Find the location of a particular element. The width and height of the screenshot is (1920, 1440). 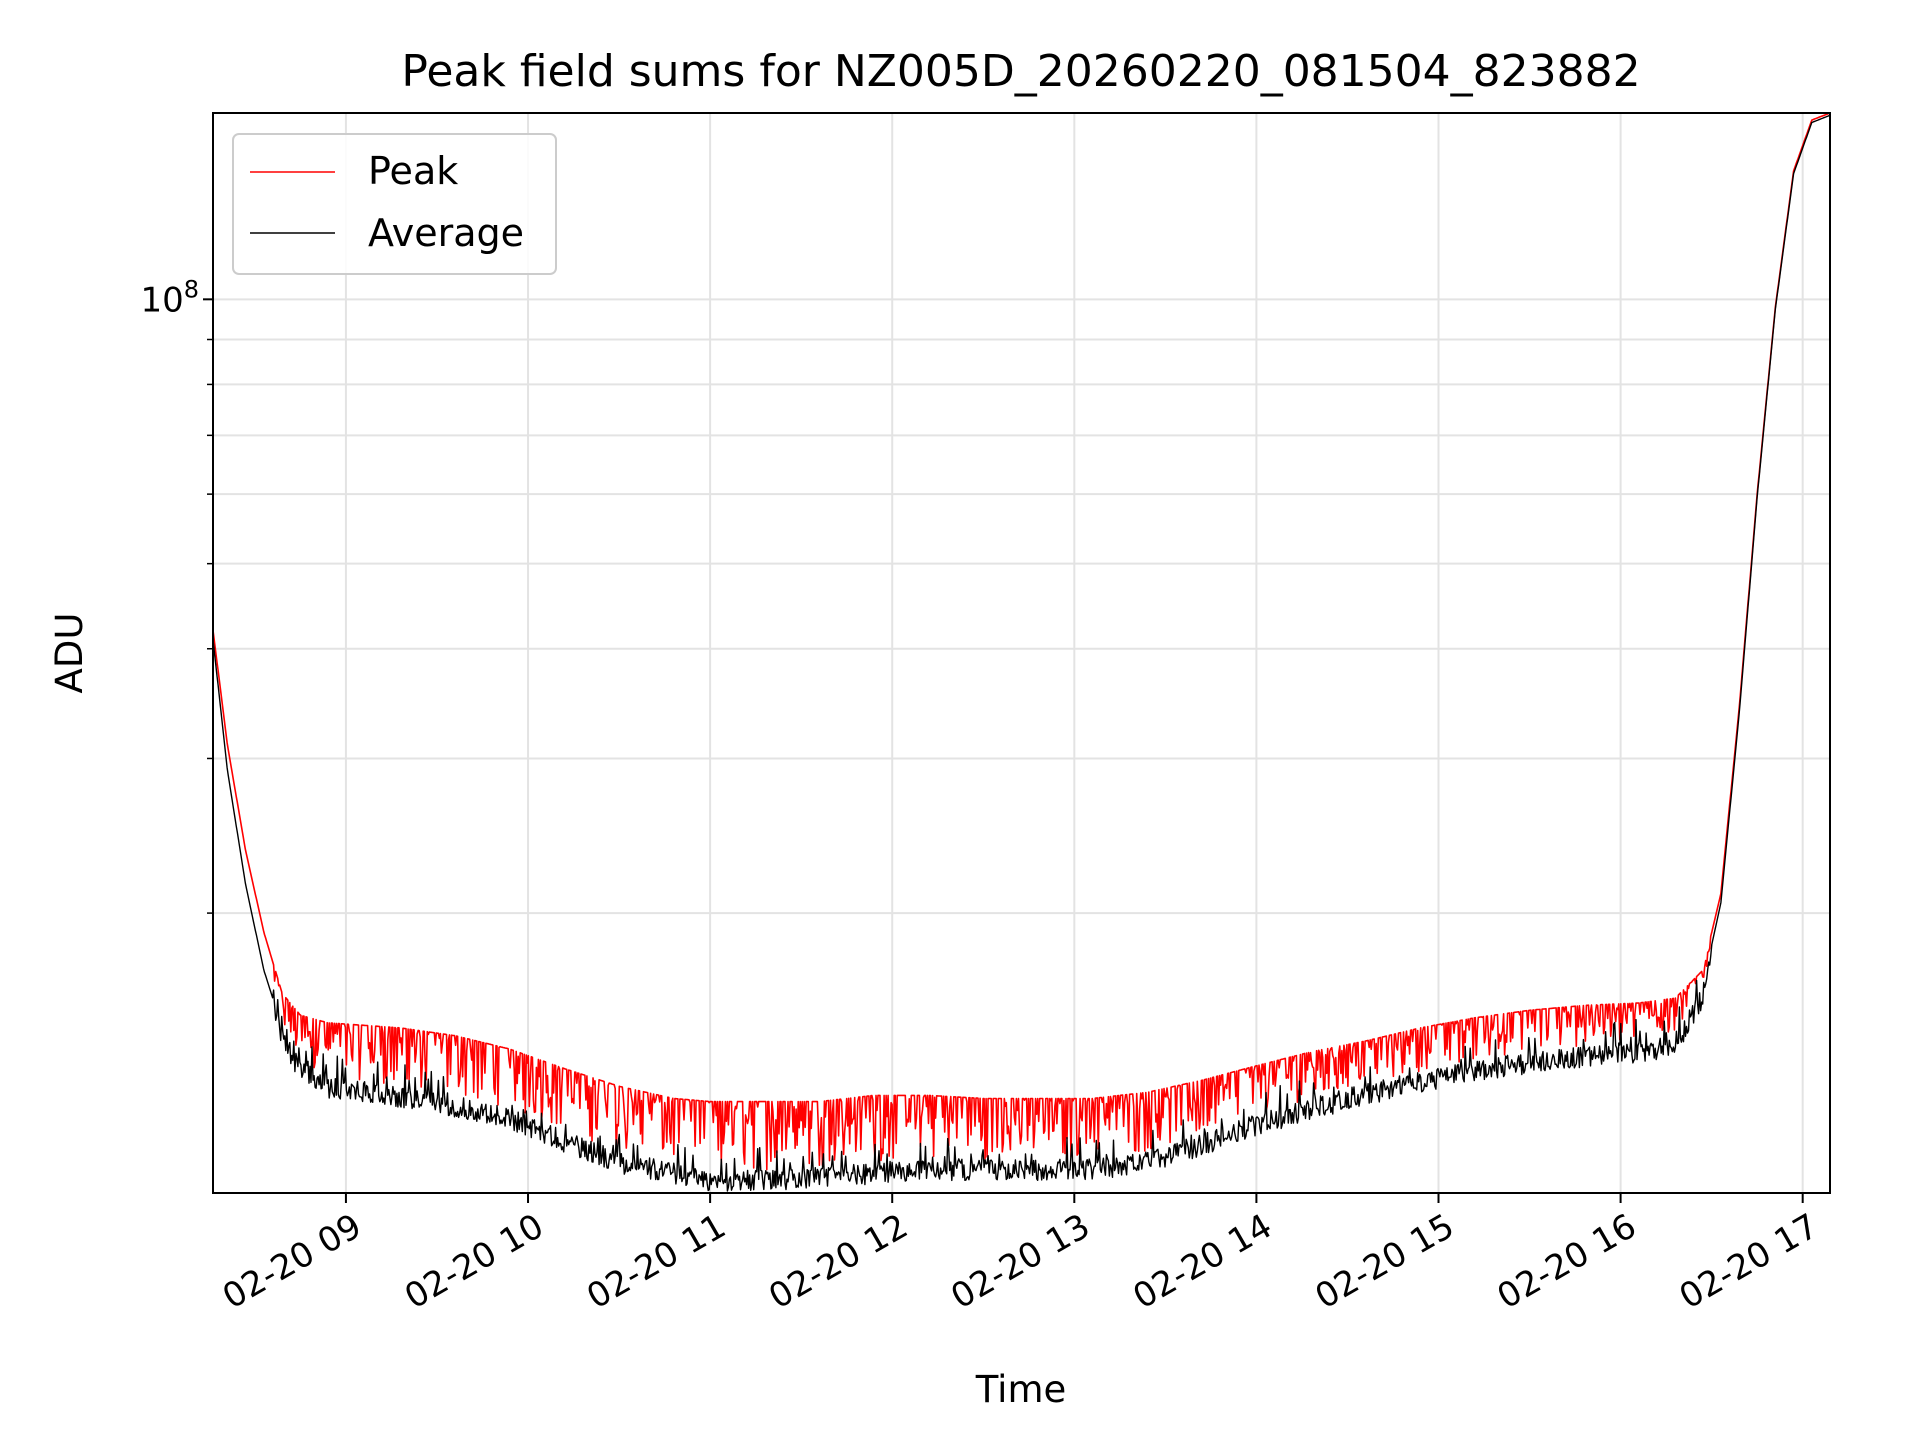

legend-box is located at coordinates (394, 204).